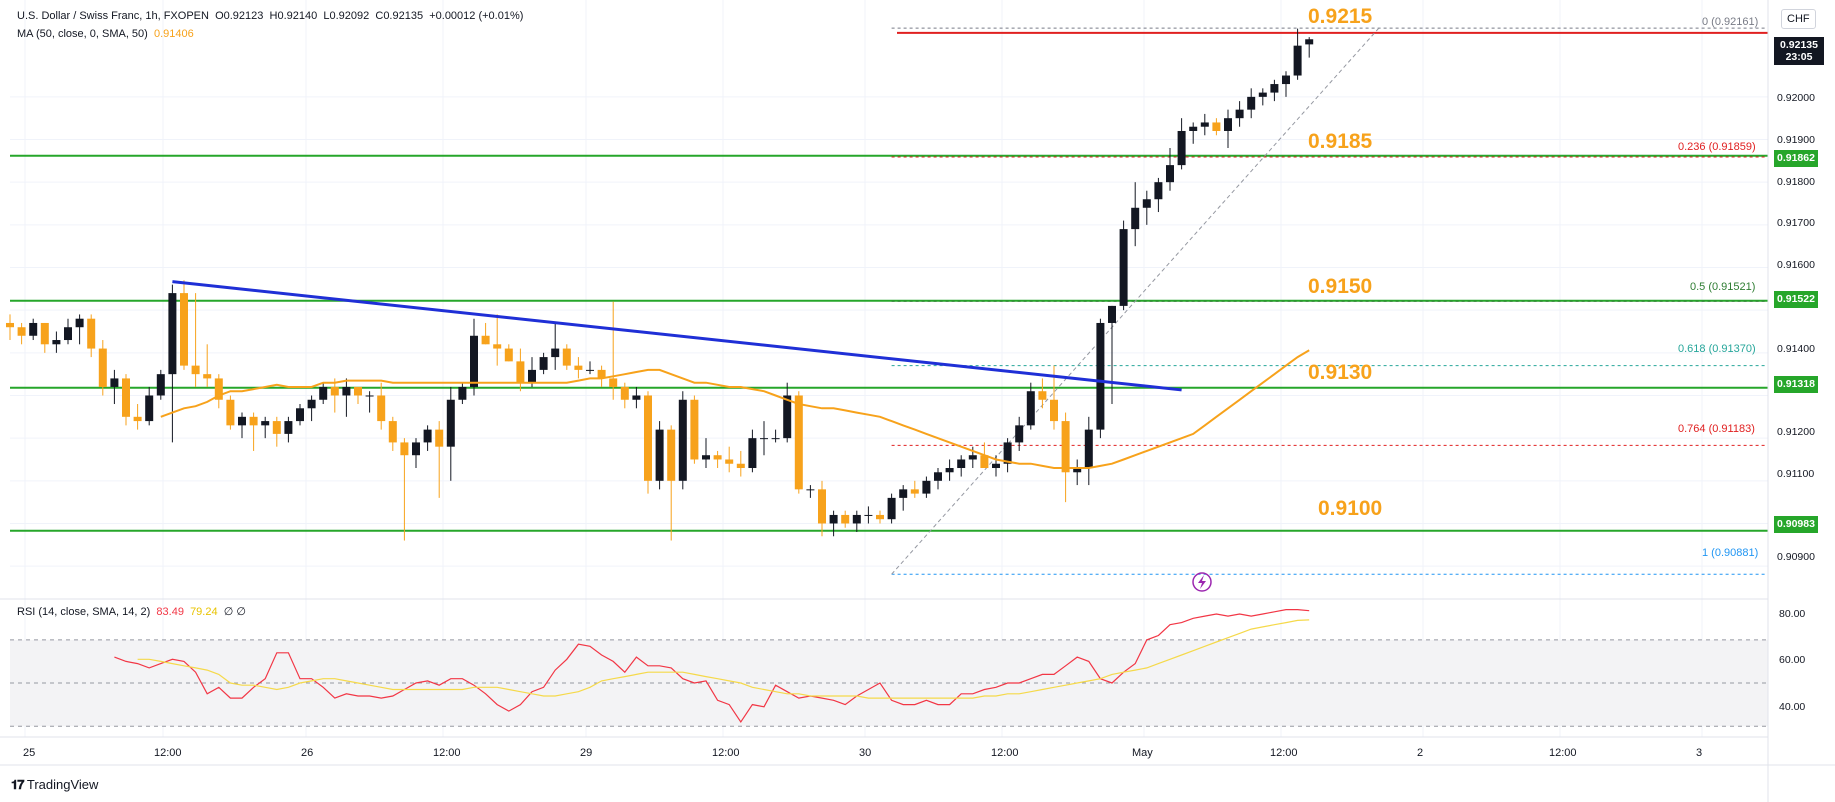 The image size is (1835, 802). What do you see at coordinates (476, 16) in the screenshot?
I see `ohlc-change: +0.00012 (+0.01%)` at bounding box center [476, 16].